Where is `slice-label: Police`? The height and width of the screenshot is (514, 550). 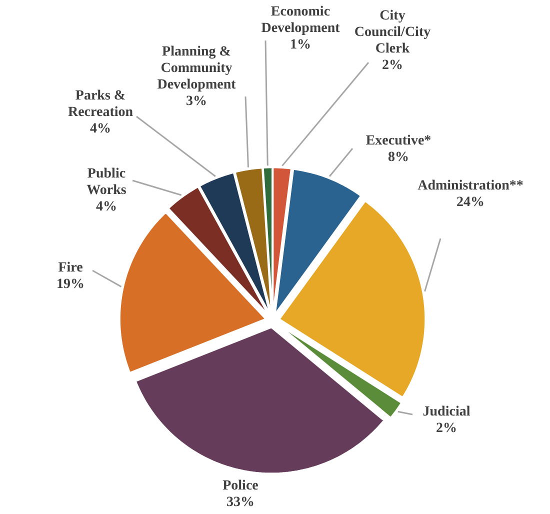
slice-label: Police is located at coordinates (240, 486).